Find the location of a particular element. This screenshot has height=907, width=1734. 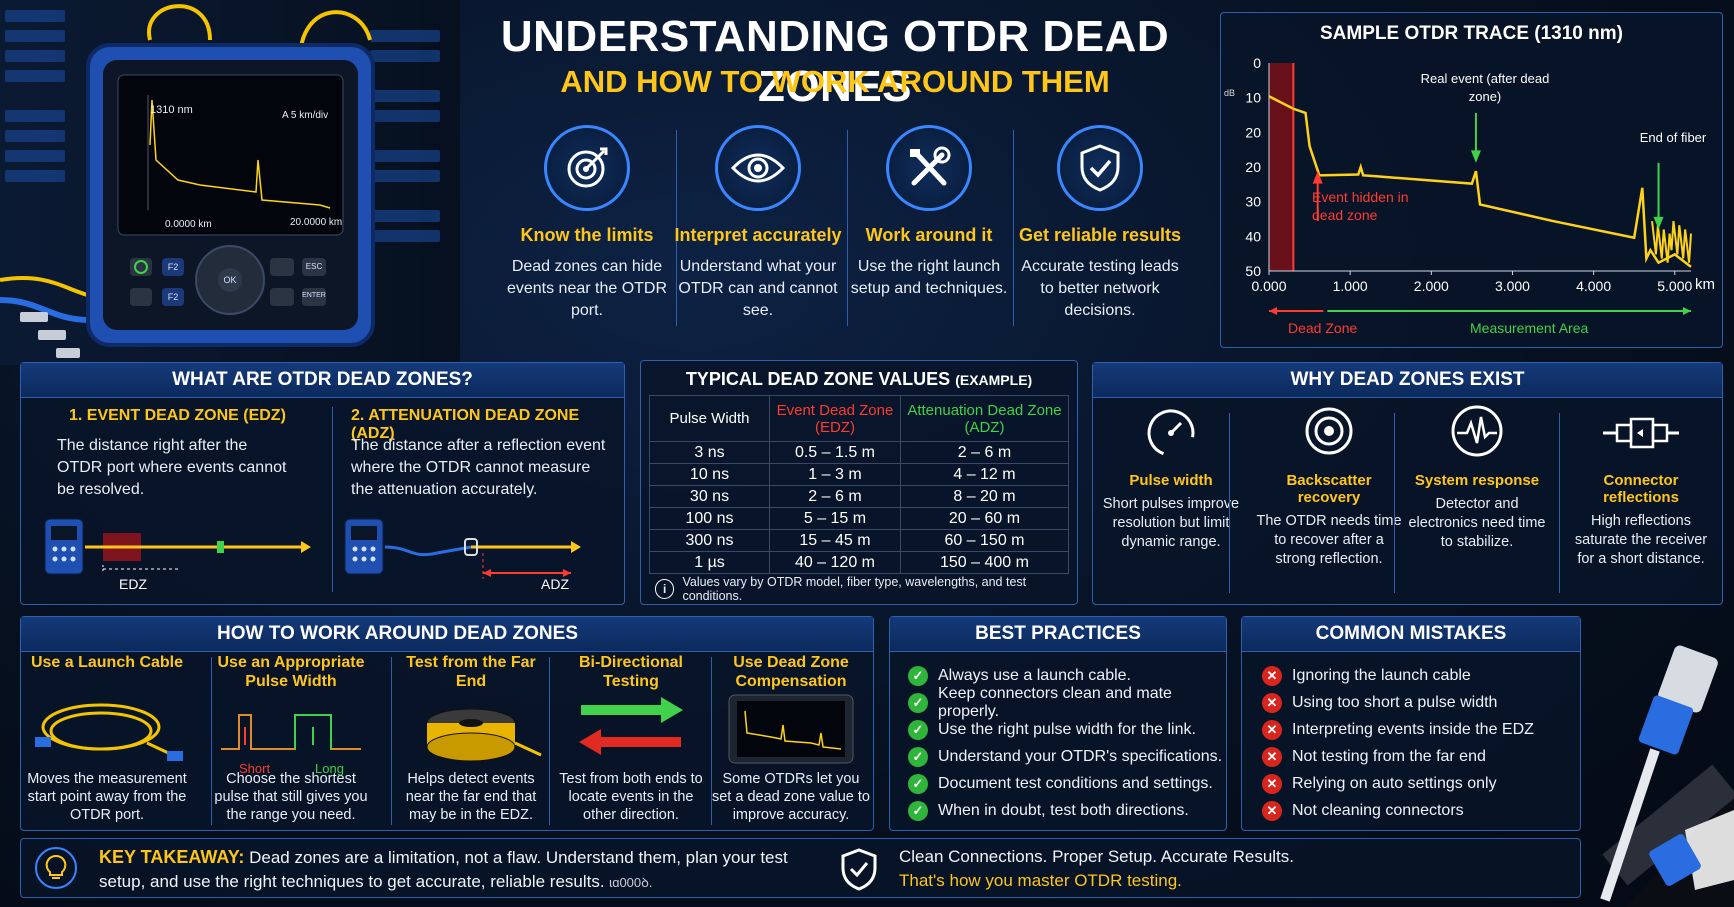

cell: 20 – 60 m is located at coordinates (984, 518).